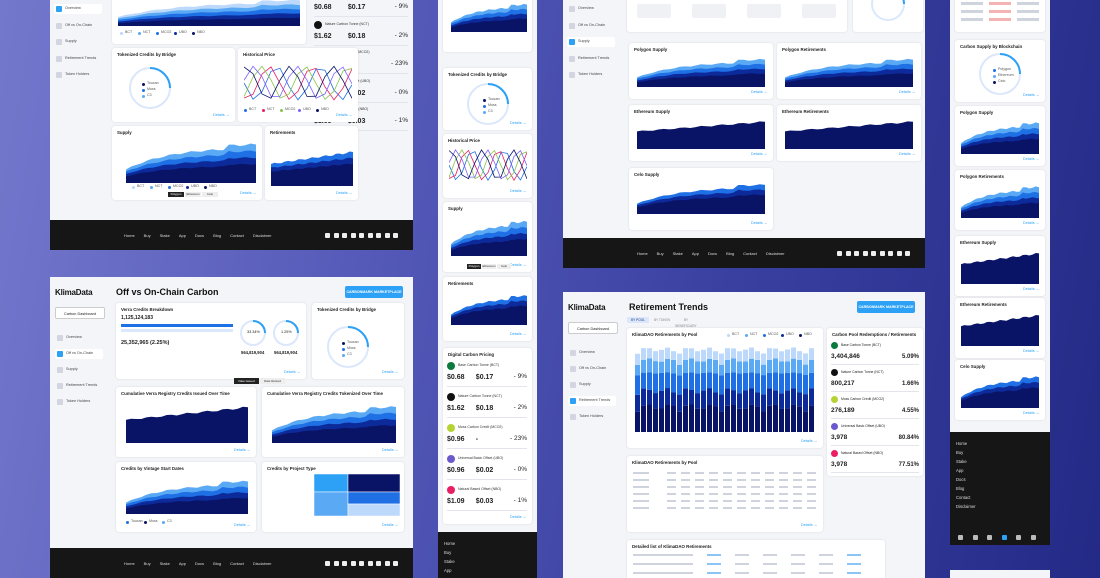 This screenshot has height=578, width=1100. Describe the element at coordinates (662, 320) in the screenshot. I see `tab: BY TOKEN` at that location.